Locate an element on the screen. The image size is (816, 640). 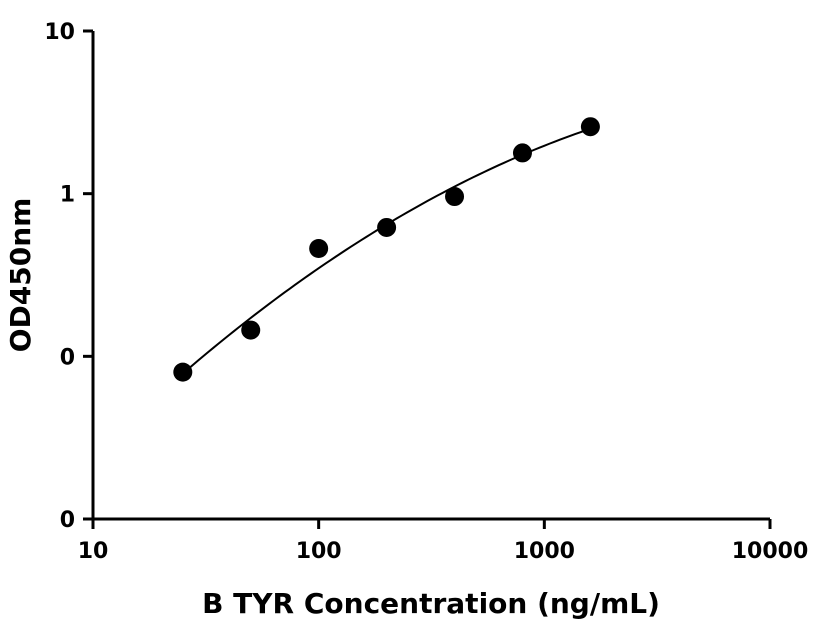
x-tick-label: 10000 is located at coordinates (770, 551).